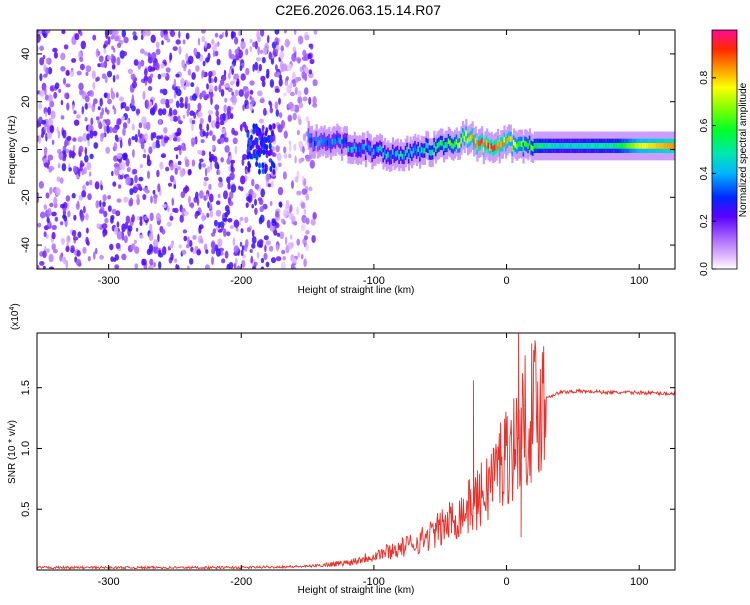 This screenshot has width=750, height=605. Describe the element at coordinates (704, 77) in the screenshot. I see `colorbar-tick-label: 0.8` at that location.